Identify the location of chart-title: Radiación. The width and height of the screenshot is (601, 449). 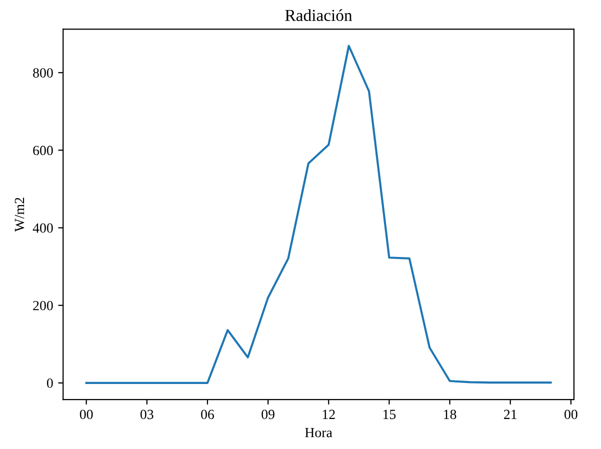
(318, 15).